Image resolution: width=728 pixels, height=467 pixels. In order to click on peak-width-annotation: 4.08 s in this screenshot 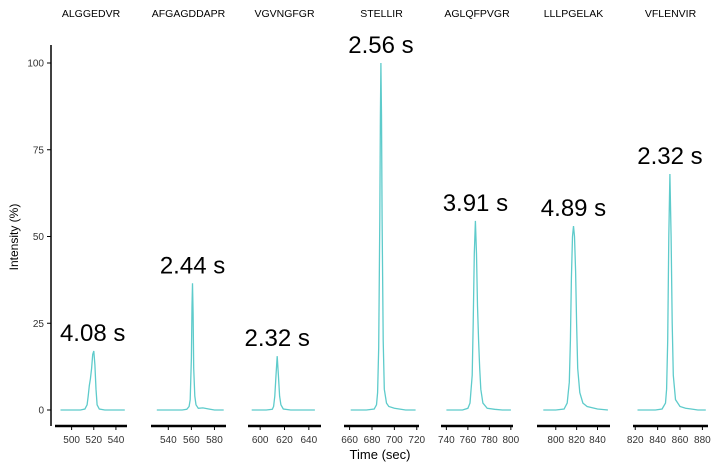, I will do `click(92, 333)`.